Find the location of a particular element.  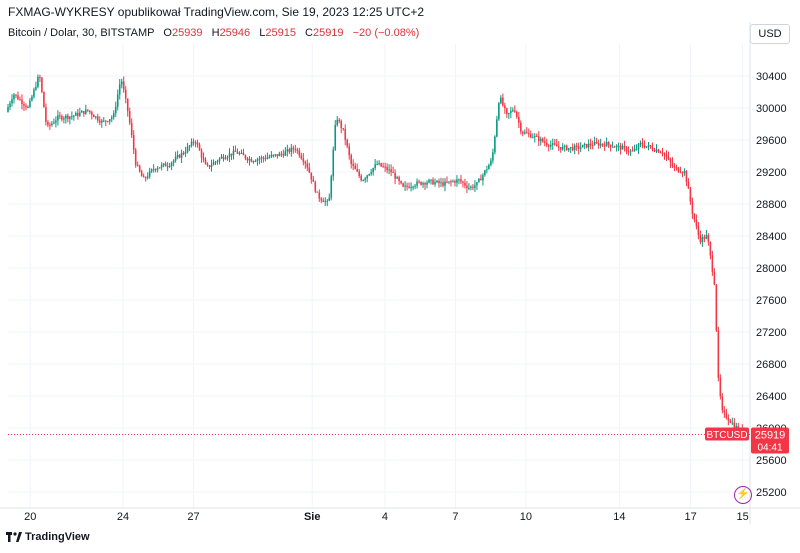

x-tick-label: 10 is located at coordinates (526, 517).